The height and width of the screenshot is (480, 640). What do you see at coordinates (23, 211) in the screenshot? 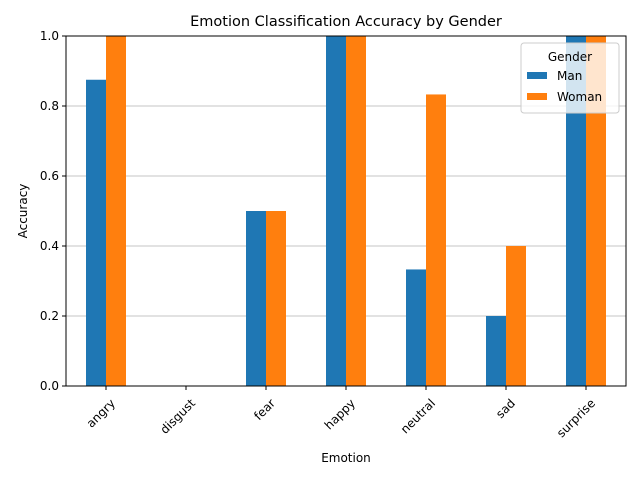
I see `y-axis-title: Accuracy` at bounding box center [23, 211].